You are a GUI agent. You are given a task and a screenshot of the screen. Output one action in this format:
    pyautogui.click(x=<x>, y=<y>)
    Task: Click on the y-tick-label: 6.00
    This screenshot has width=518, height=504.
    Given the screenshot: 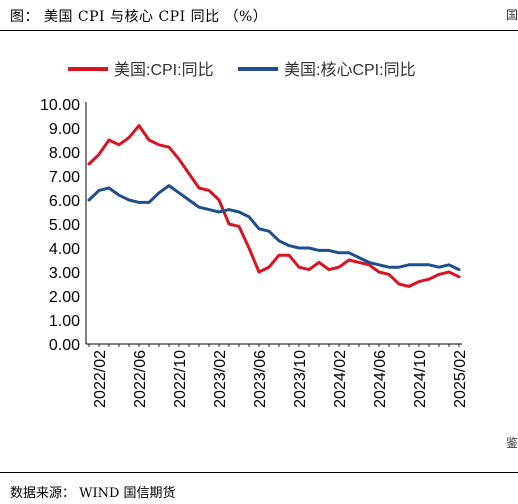 What is the action you would take?
    pyautogui.click(x=64, y=201)
    